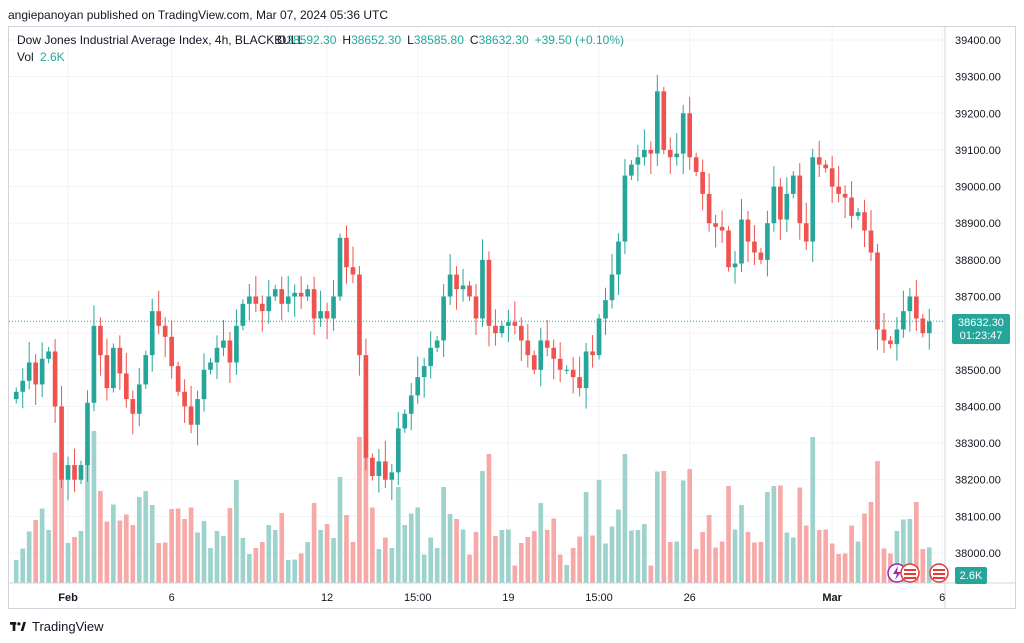 The width and height of the screenshot is (1024, 643). I want to click on legend-vol: 2.6K, so click(52, 57).